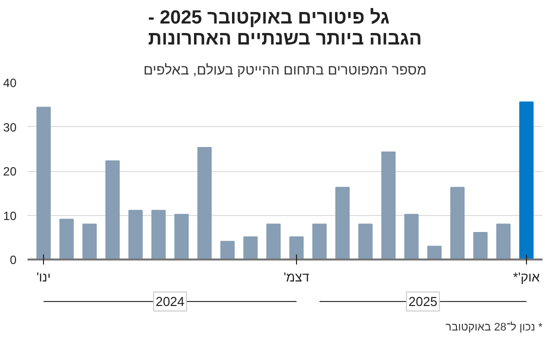 This screenshot has height=337, width=550. Describe the element at coordinates (170, 301) in the screenshot. I see `text: 2024` at that location.